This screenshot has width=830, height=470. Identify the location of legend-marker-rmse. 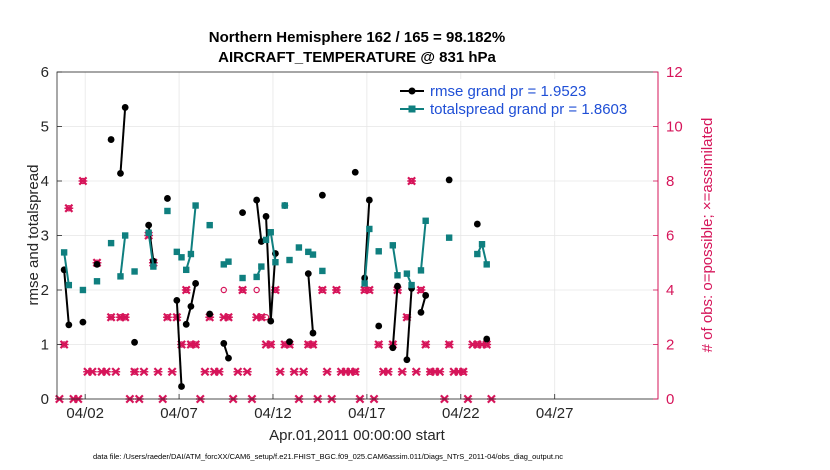
(412, 91).